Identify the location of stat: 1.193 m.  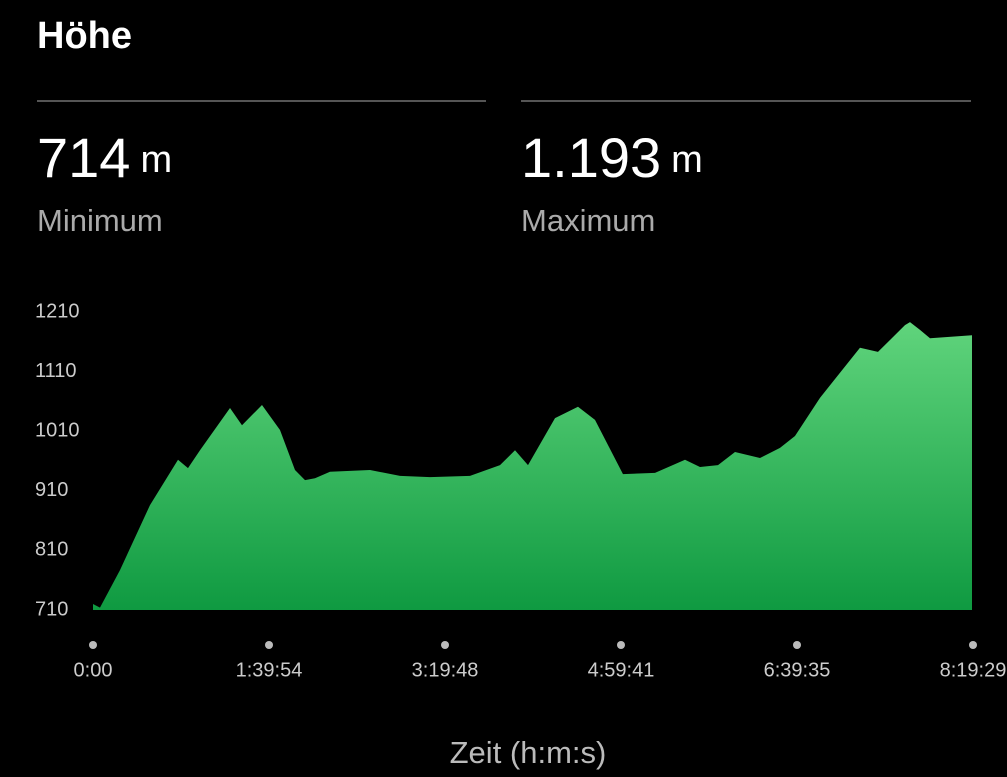
(612, 157).